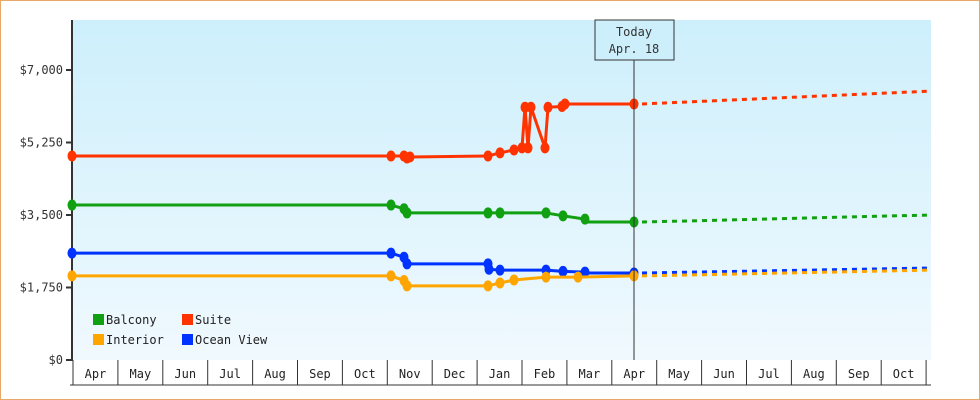 This screenshot has height=400, width=980. I want to click on x-tick-label: Jan, so click(500, 374).